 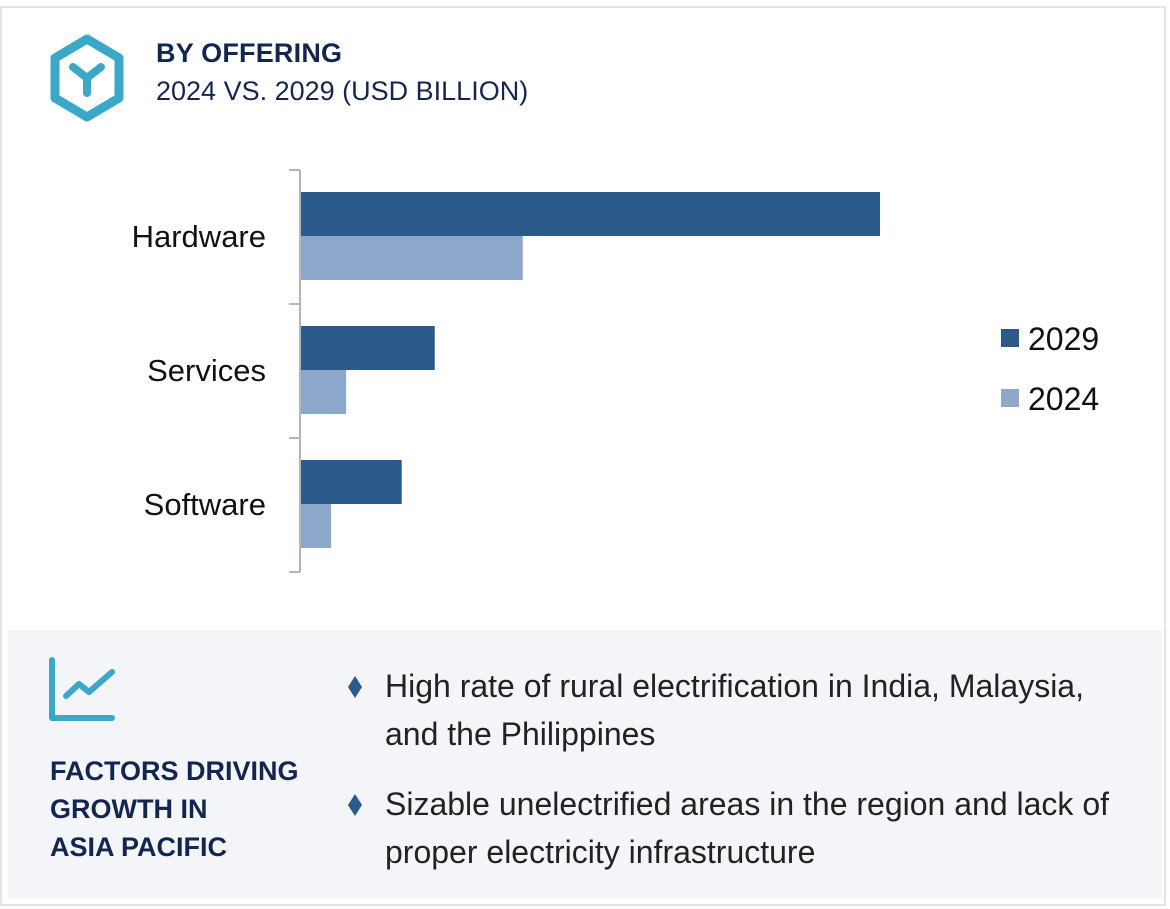 I want to click on bar-hardware-2024, so click(x=412, y=258).